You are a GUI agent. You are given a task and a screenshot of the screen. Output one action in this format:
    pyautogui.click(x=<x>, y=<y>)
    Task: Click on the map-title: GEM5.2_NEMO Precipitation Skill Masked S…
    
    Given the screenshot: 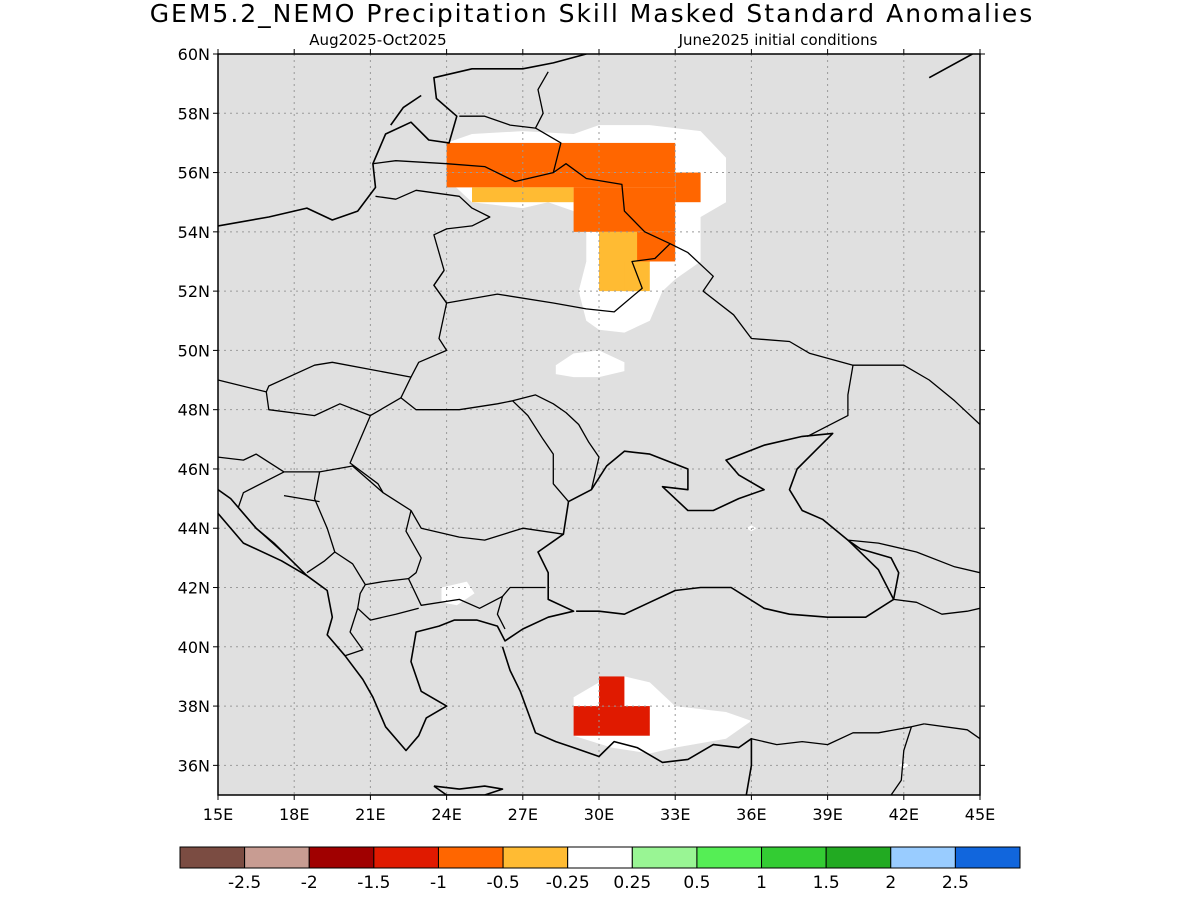 What is the action you would take?
    pyautogui.click(x=592, y=14)
    